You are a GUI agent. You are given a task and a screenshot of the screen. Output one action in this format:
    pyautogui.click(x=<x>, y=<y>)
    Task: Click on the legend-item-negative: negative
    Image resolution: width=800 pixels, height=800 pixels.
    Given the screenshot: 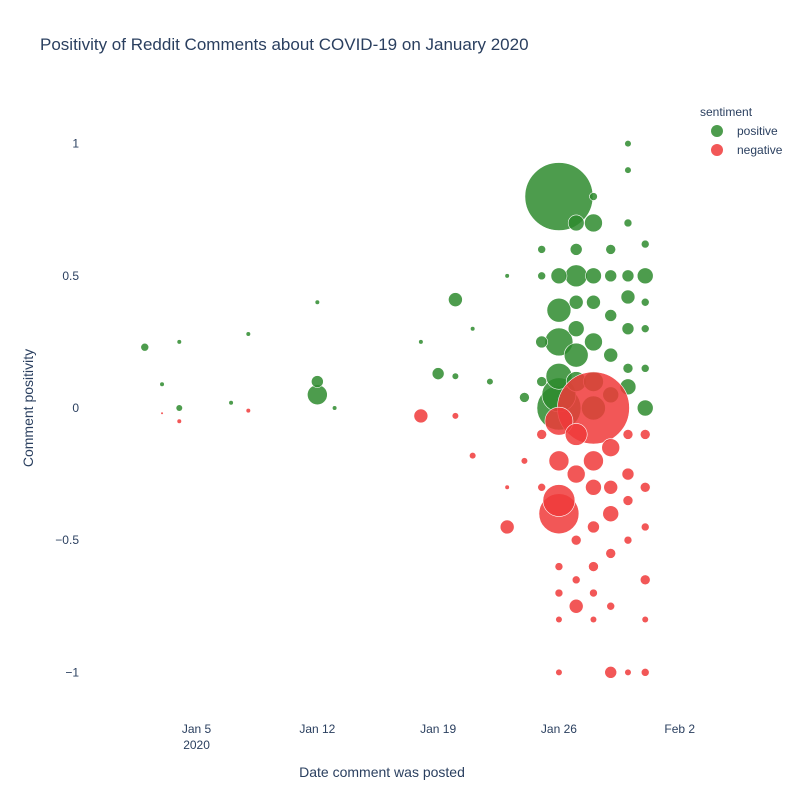 What is the action you would take?
    pyautogui.click(x=747, y=150)
    